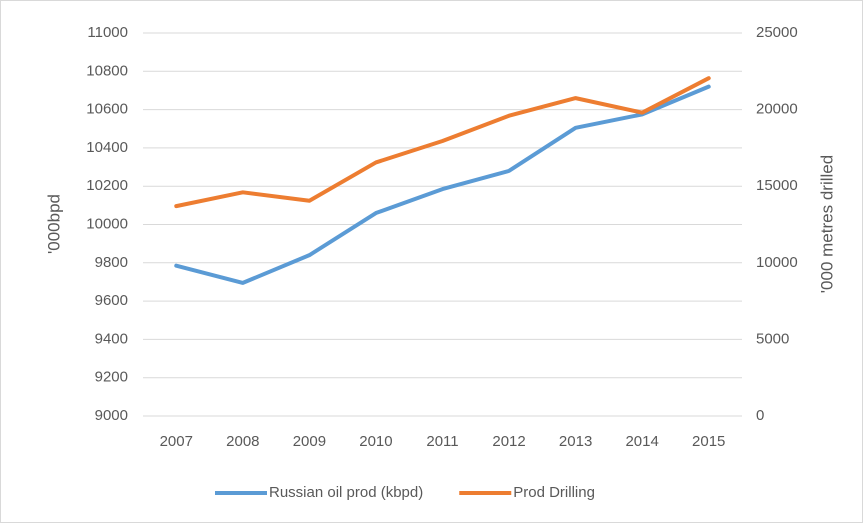  What do you see at coordinates (777, 262) in the screenshot?
I see `y2-tick-label: 10000` at bounding box center [777, 262].